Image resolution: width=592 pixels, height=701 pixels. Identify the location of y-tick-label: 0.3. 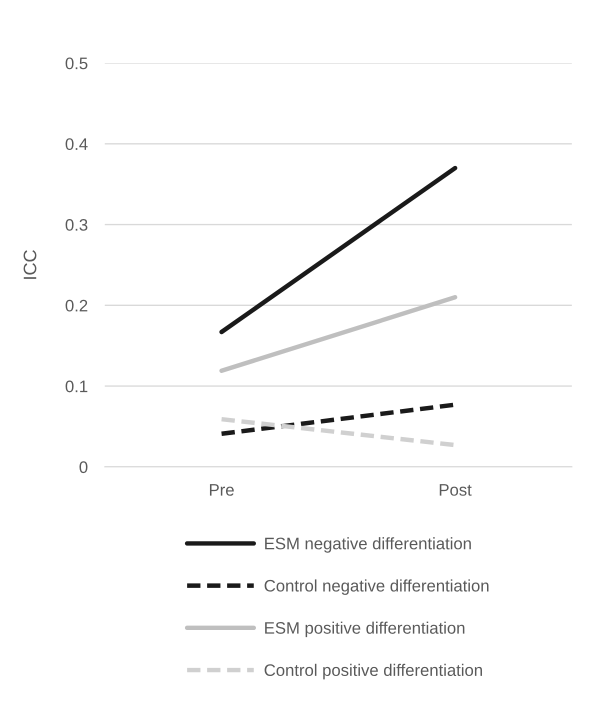
(77, 225).